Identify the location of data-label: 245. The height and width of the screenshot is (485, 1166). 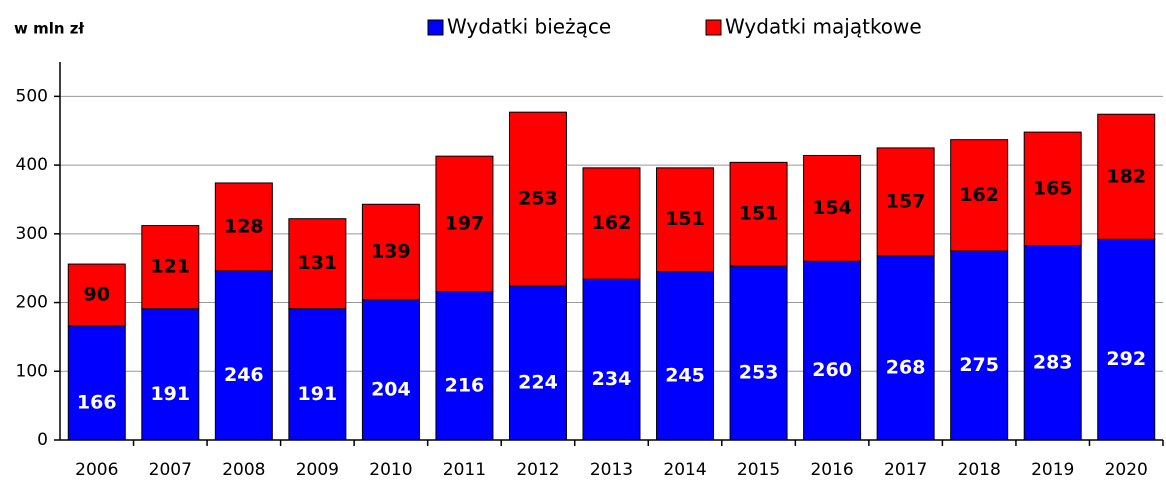
(685, 375).